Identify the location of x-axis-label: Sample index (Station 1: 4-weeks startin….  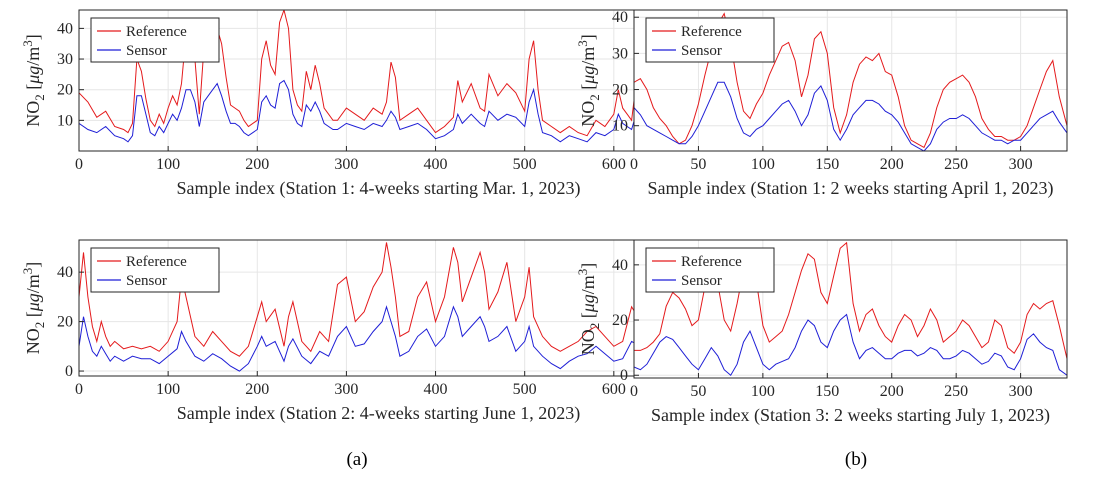
(379, 188).